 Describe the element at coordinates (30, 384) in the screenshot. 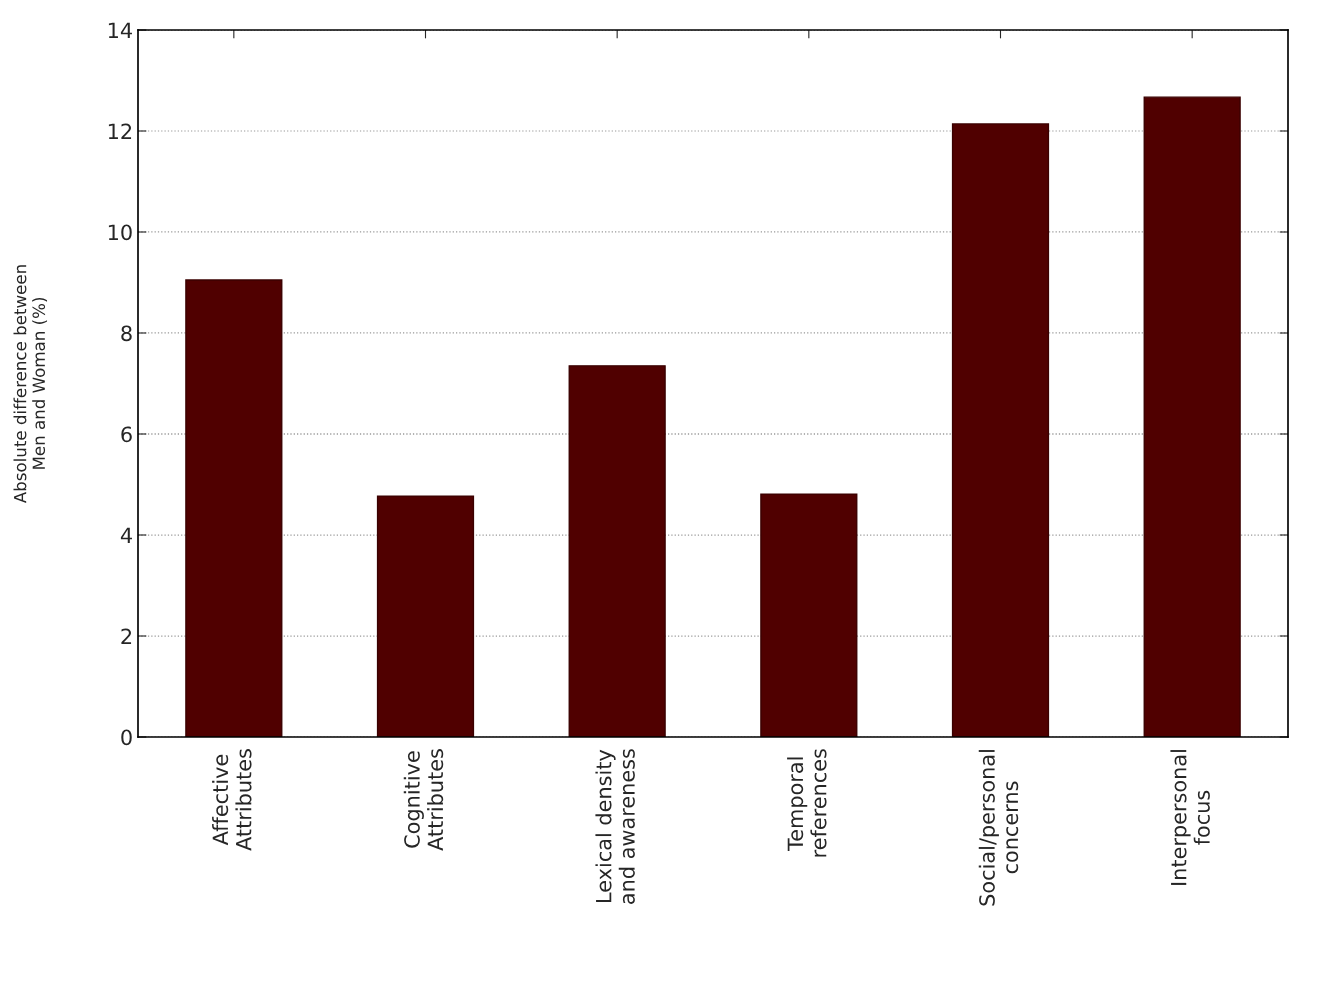

I see `y-axis-title: Absolute difference between Men and Woman (%)` at that location.